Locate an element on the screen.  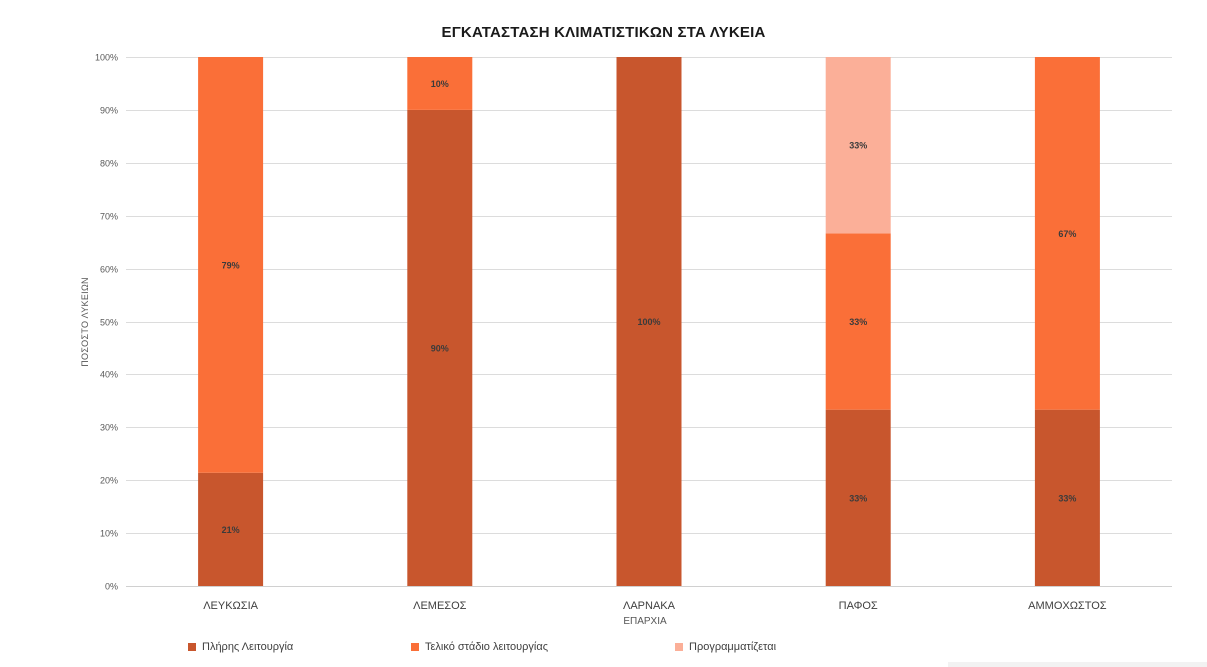
y-tick-label: 70% is located at coordinates (109, 217).